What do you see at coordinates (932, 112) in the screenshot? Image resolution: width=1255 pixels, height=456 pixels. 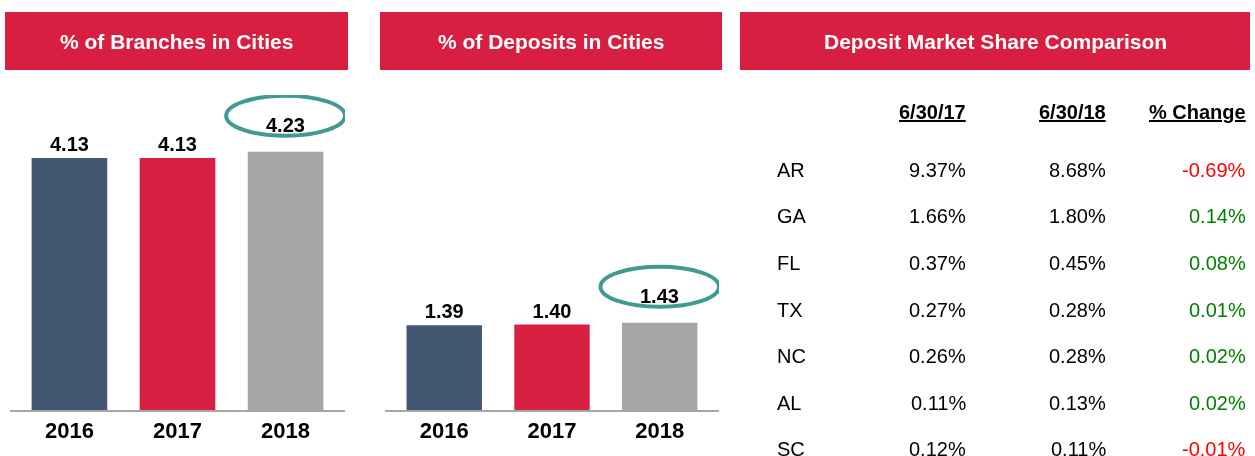 I see `legend-label: 6/30/17` at bounding box center [932, 112].